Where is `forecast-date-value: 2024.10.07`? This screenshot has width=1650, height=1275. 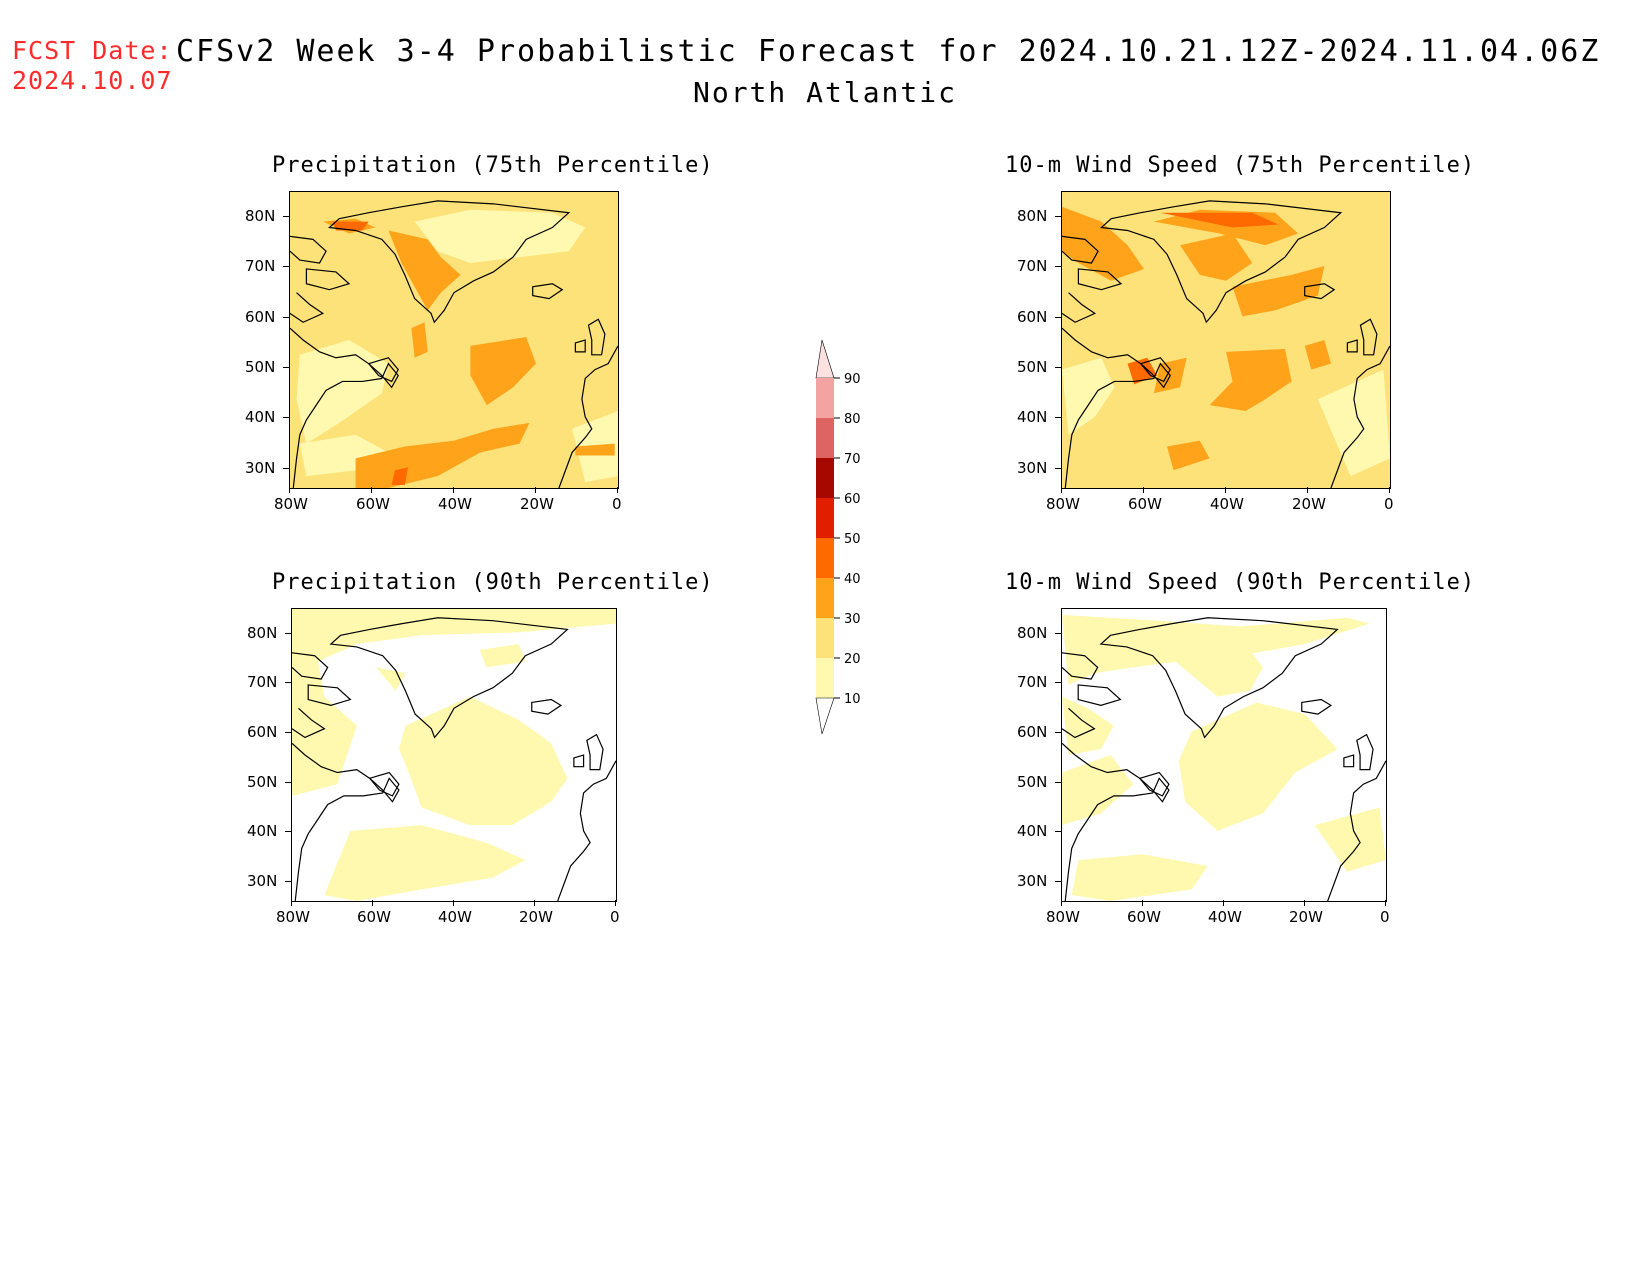
forecast-date-value: 2024.10.07 is located at coordinates (92, 80).